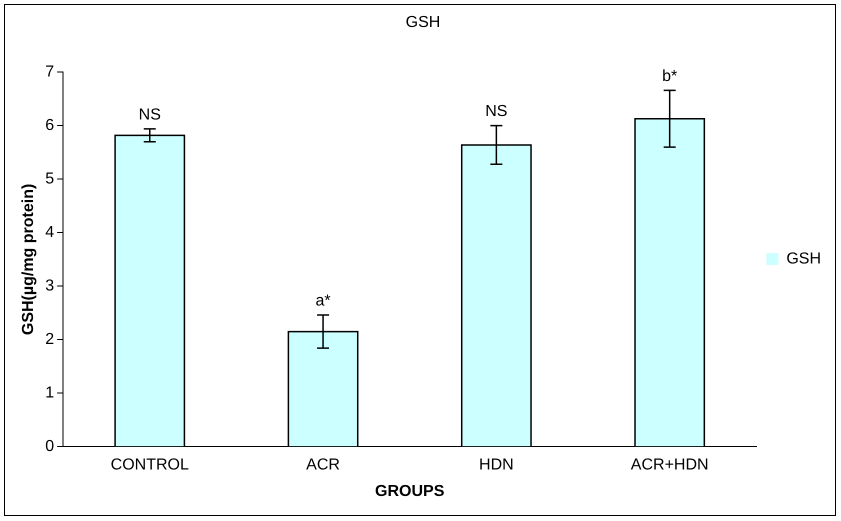 The height and width of the screenshot is (521, 841). What do you see at coordinates (29, 260) in the screenshot?
I see `y-axis-title: GSH(µg/mg protein)` at bounding box center [29, 260].